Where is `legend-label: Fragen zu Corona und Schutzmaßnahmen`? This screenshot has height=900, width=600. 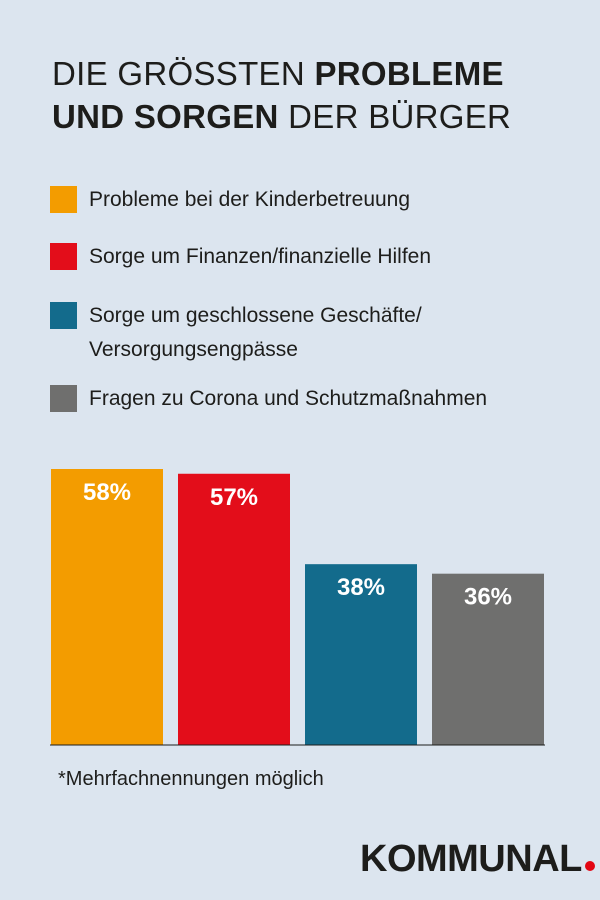 legend-label: Fragen zu Corona und Schutzmaßnahmen is located at coordinates (288, 398).